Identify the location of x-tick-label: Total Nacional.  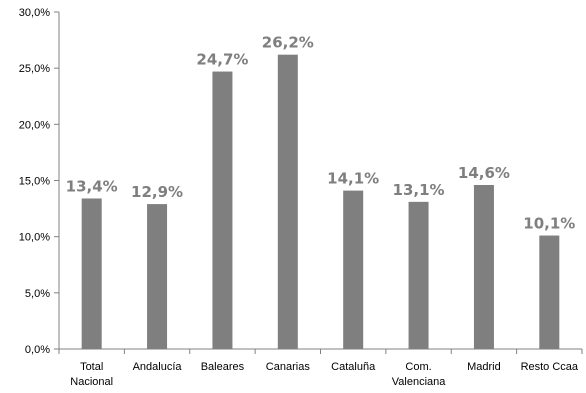
(91, 374).